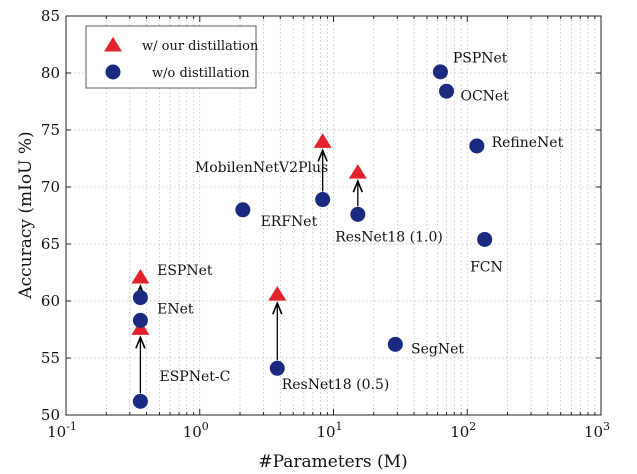  Describe the element at coordinates (261, 168) in the screenshot. I see `point-label: MobilenNetV2Plus` at that location.